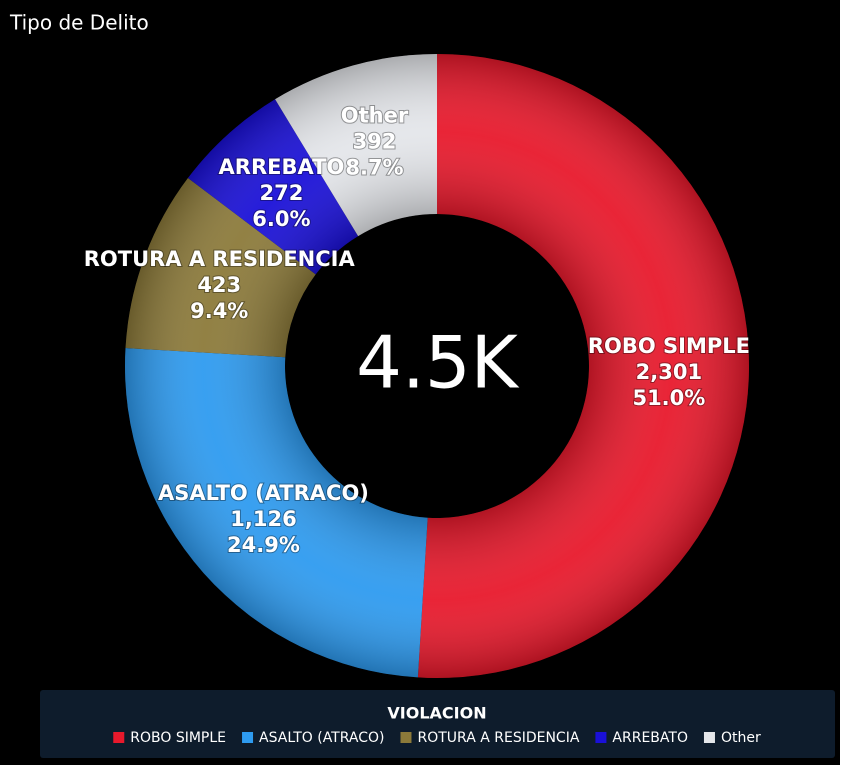 Image resolution: width=868 pixels, height=780 pixels. I want to click on slice-label: ASALTO (ATRACO), so click(263, 493).